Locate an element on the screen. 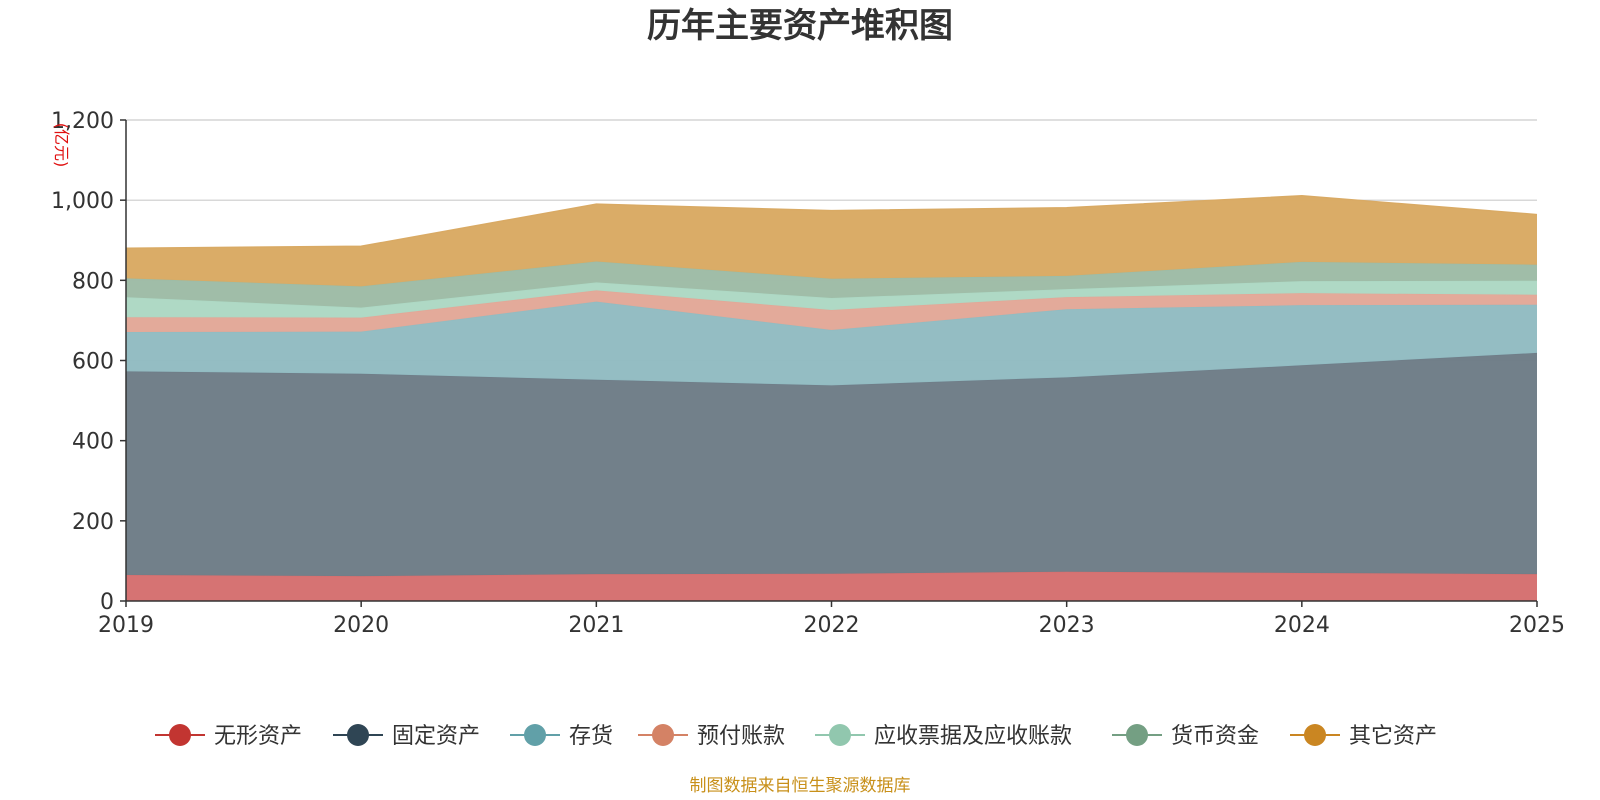 Image resolution: width=1600 pixels, height=800 pixels. legend-label-3: 预付账款 is located at coordinates (741, 736).